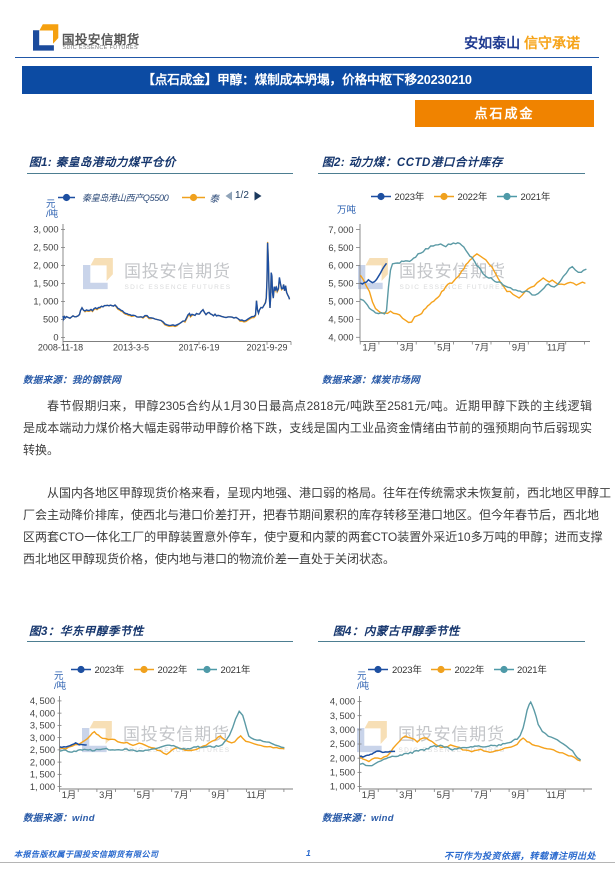 The height and width of the screenshot is (870, 615). Describe the element at coordinates (340, 230) in the screenshot. I see `svg-text: 7, 000` at that location.